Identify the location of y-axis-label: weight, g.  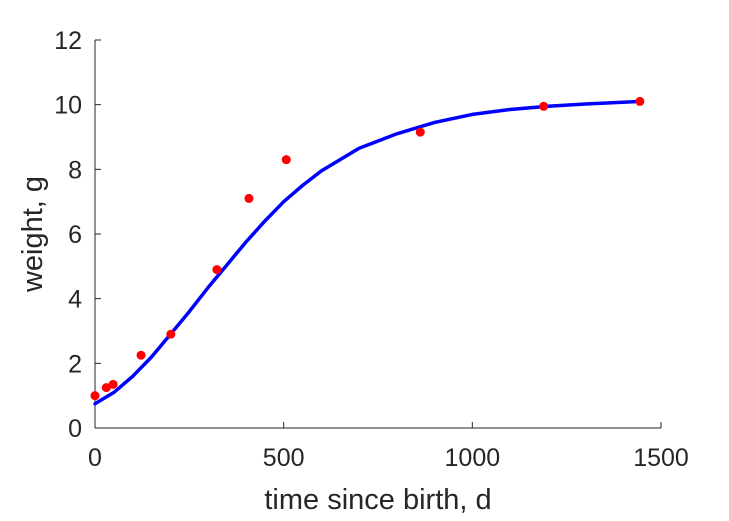
(33, 234).